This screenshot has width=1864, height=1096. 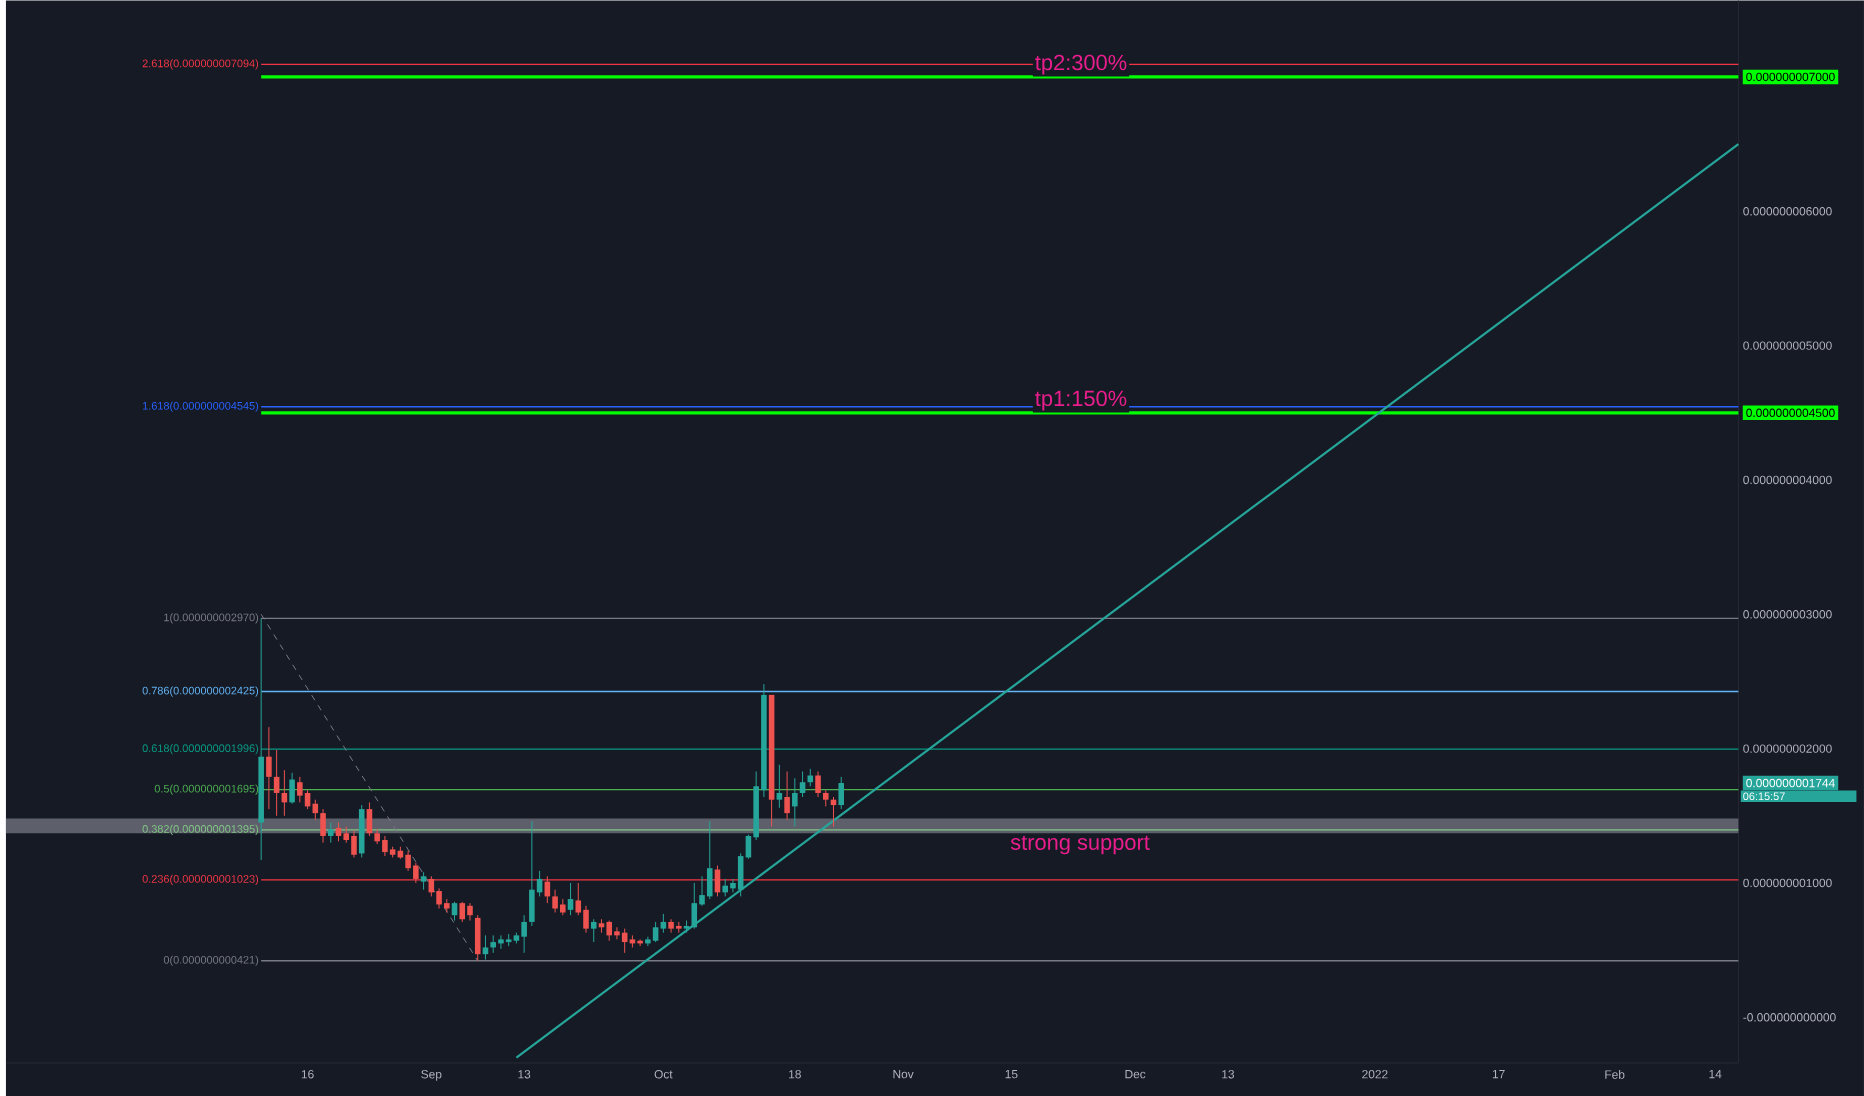 I want to click on annotation: tp2:300%, so click(x=1081, y=64).